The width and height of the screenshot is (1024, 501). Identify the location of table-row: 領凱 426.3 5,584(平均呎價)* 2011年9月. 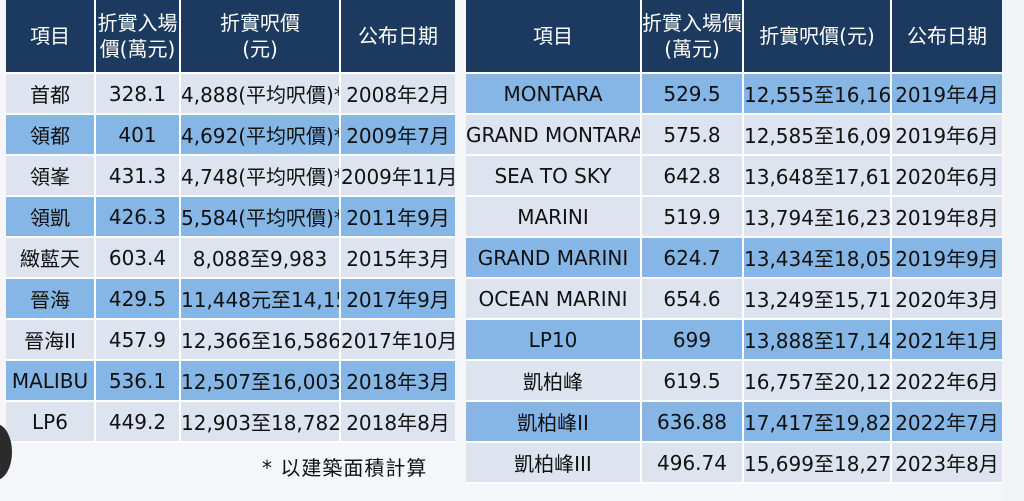
(230, 217).